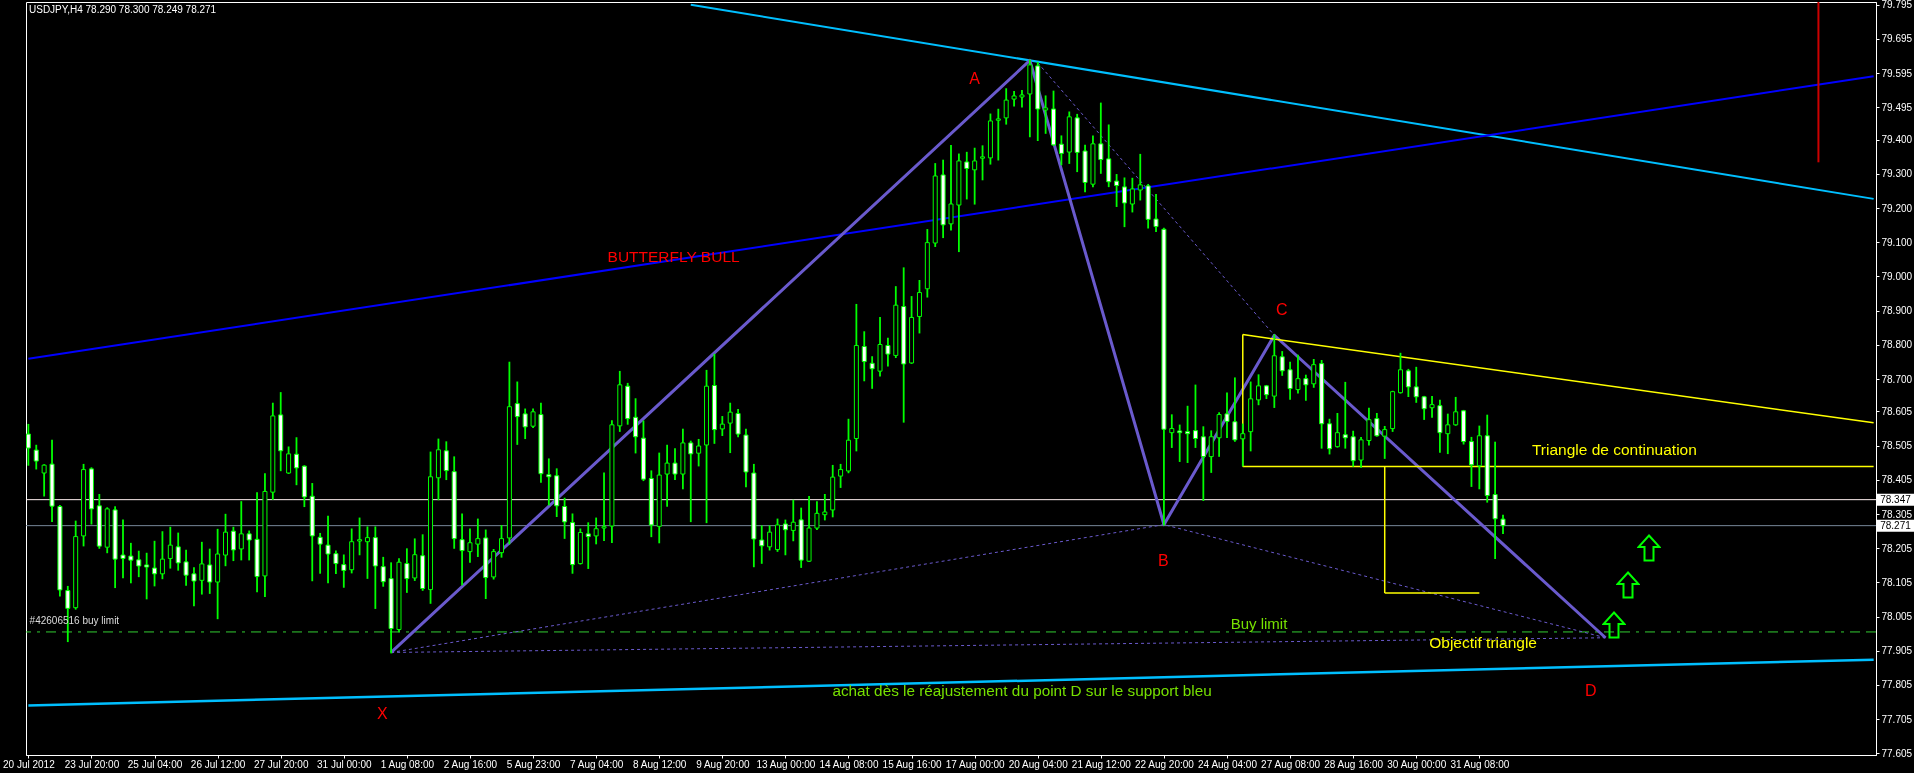 This screenshot has height=773, width=1914. I want to click on y-tick-label: 79.495, so click(1897, 107).